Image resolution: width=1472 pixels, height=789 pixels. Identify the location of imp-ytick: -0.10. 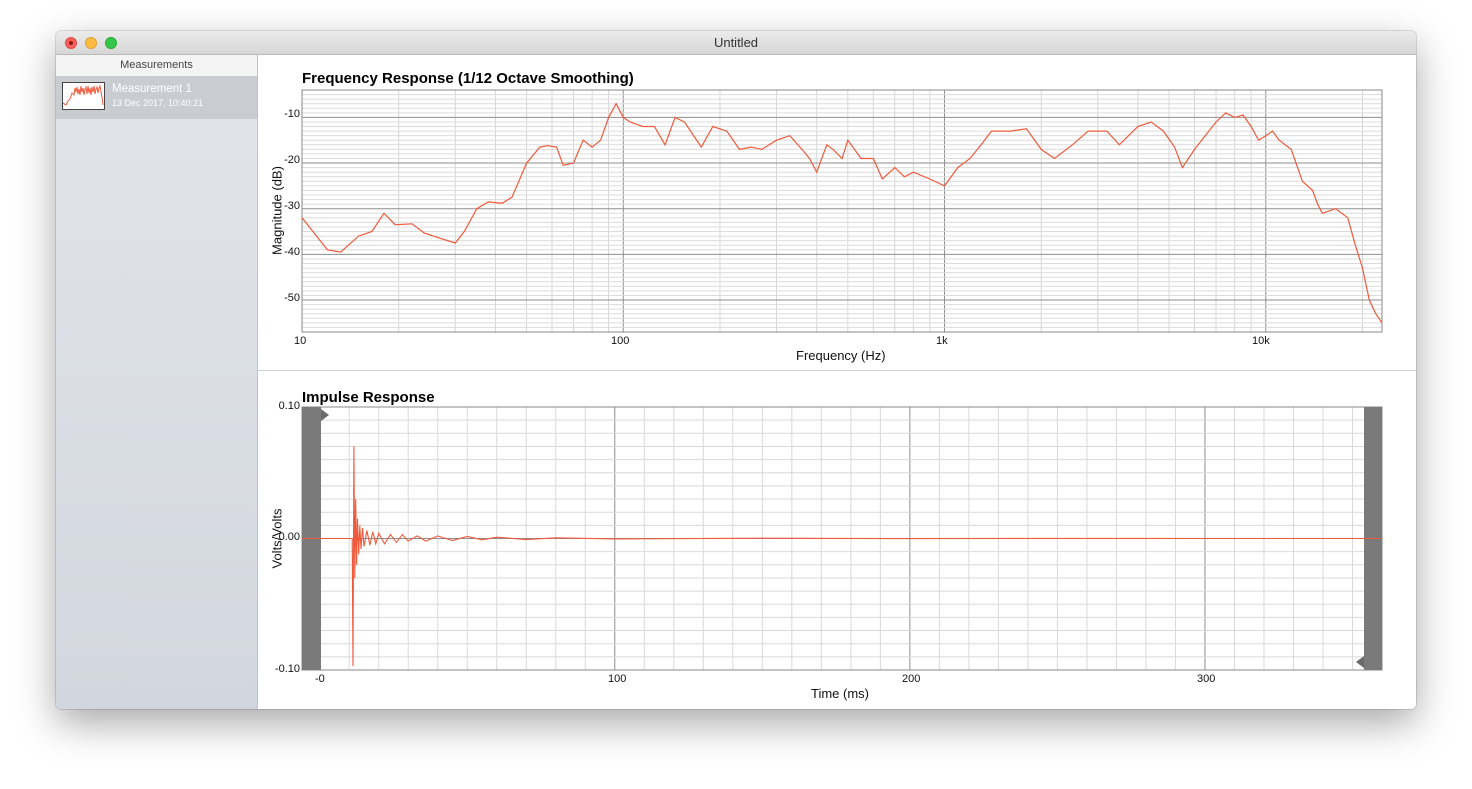
(287, 669).